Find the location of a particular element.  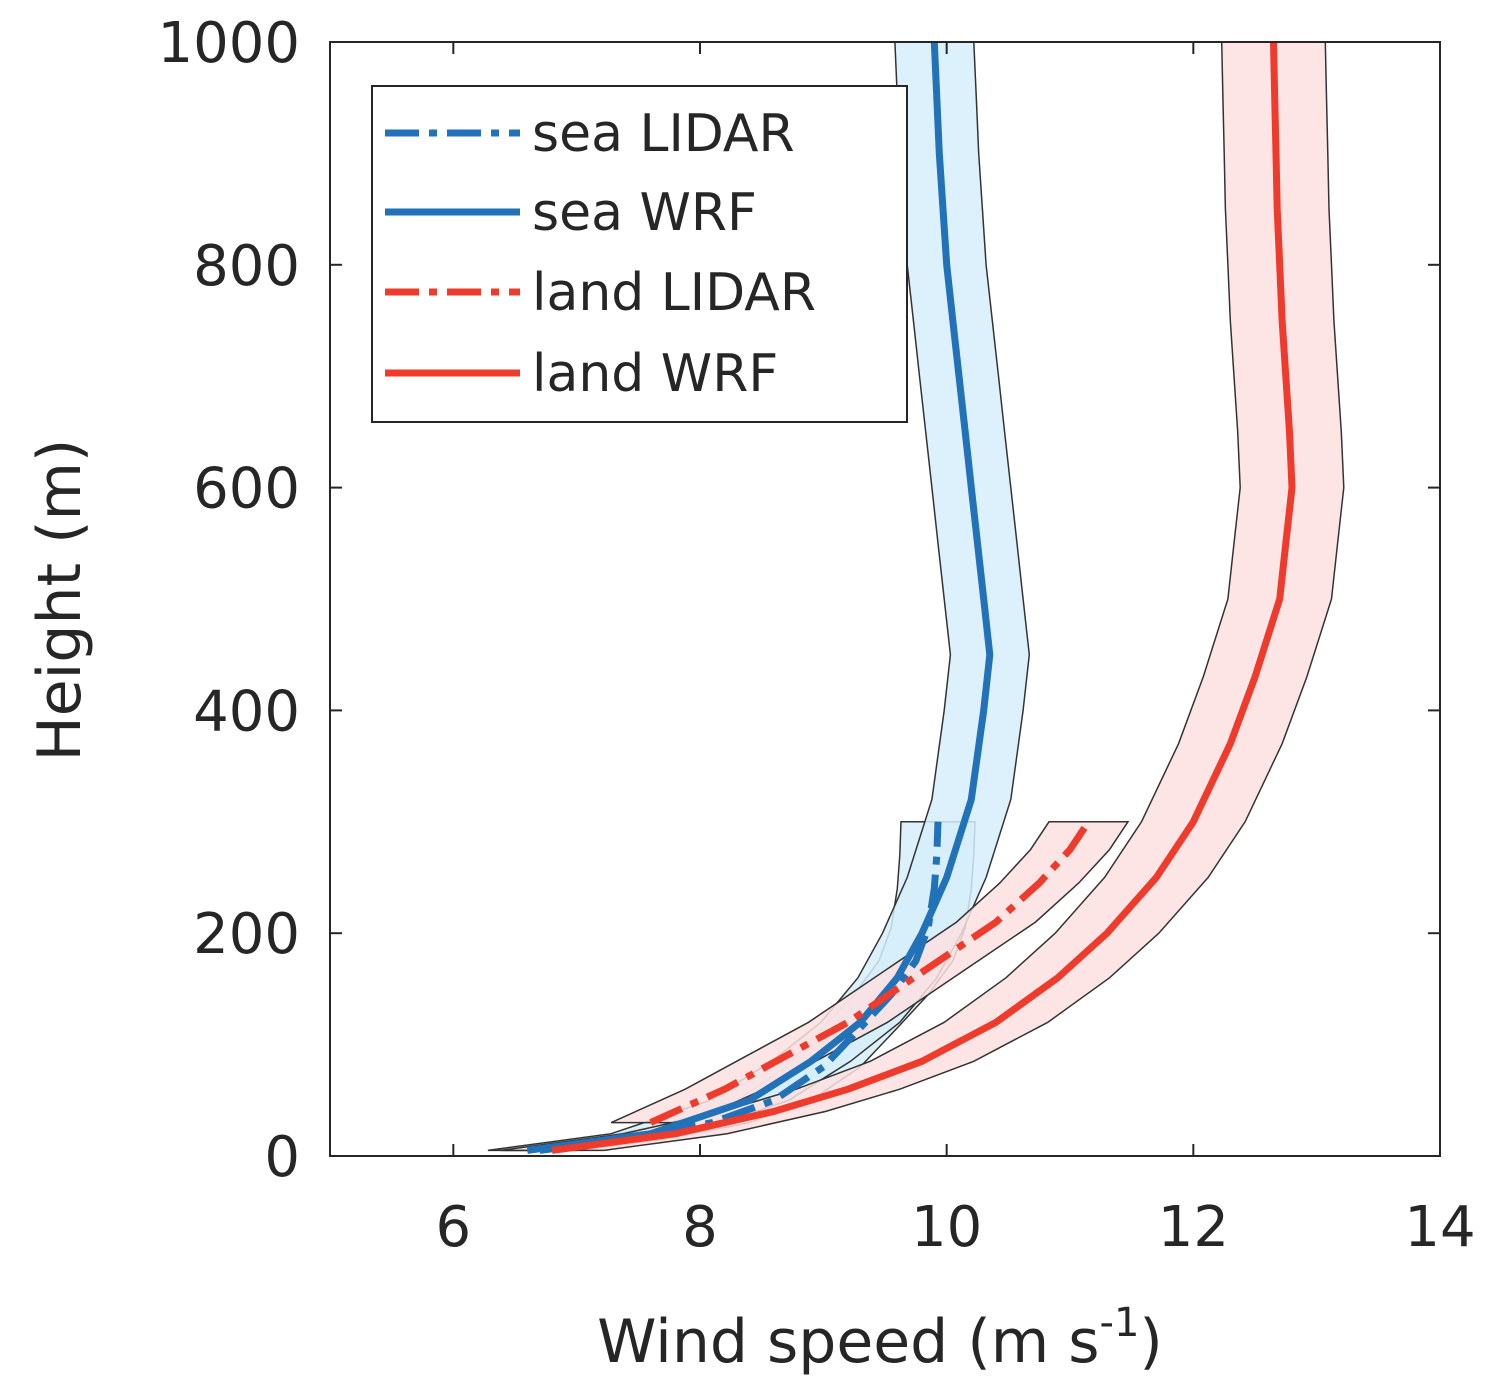

y-tick-label: 400 is located at coordinates (246, 711).